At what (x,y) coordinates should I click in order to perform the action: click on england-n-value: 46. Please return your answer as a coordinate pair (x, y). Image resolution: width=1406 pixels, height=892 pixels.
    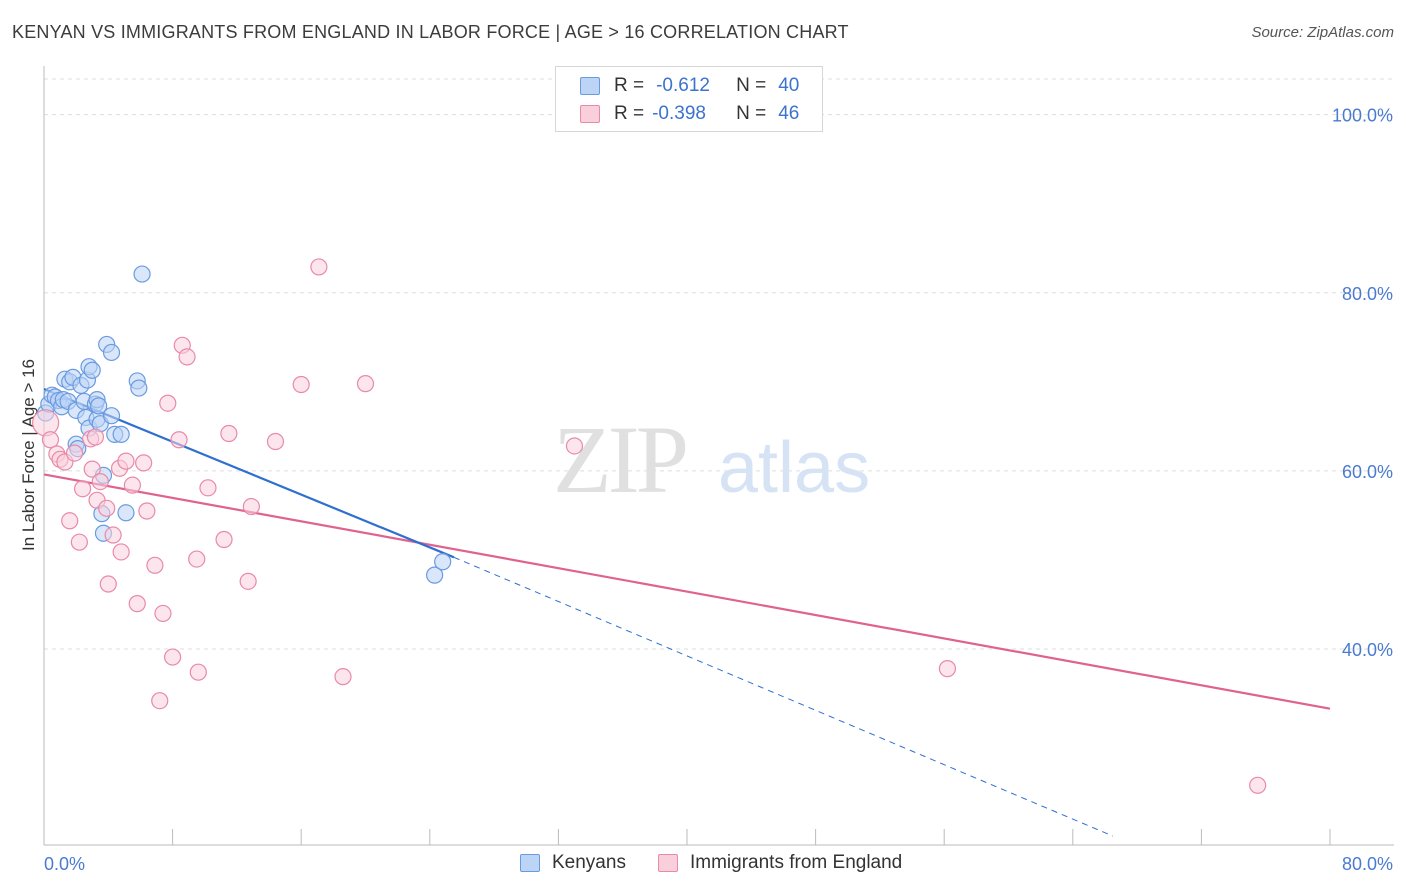
    Looking at the image, I should click on (789, 113).